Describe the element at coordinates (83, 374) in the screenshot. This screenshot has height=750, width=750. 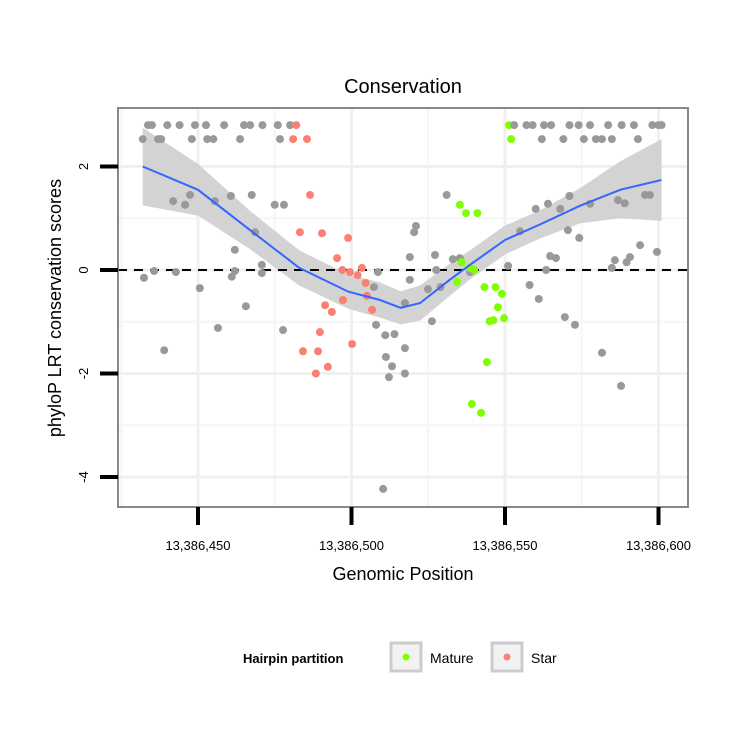
I see `y-tick-label: -2` at that location.